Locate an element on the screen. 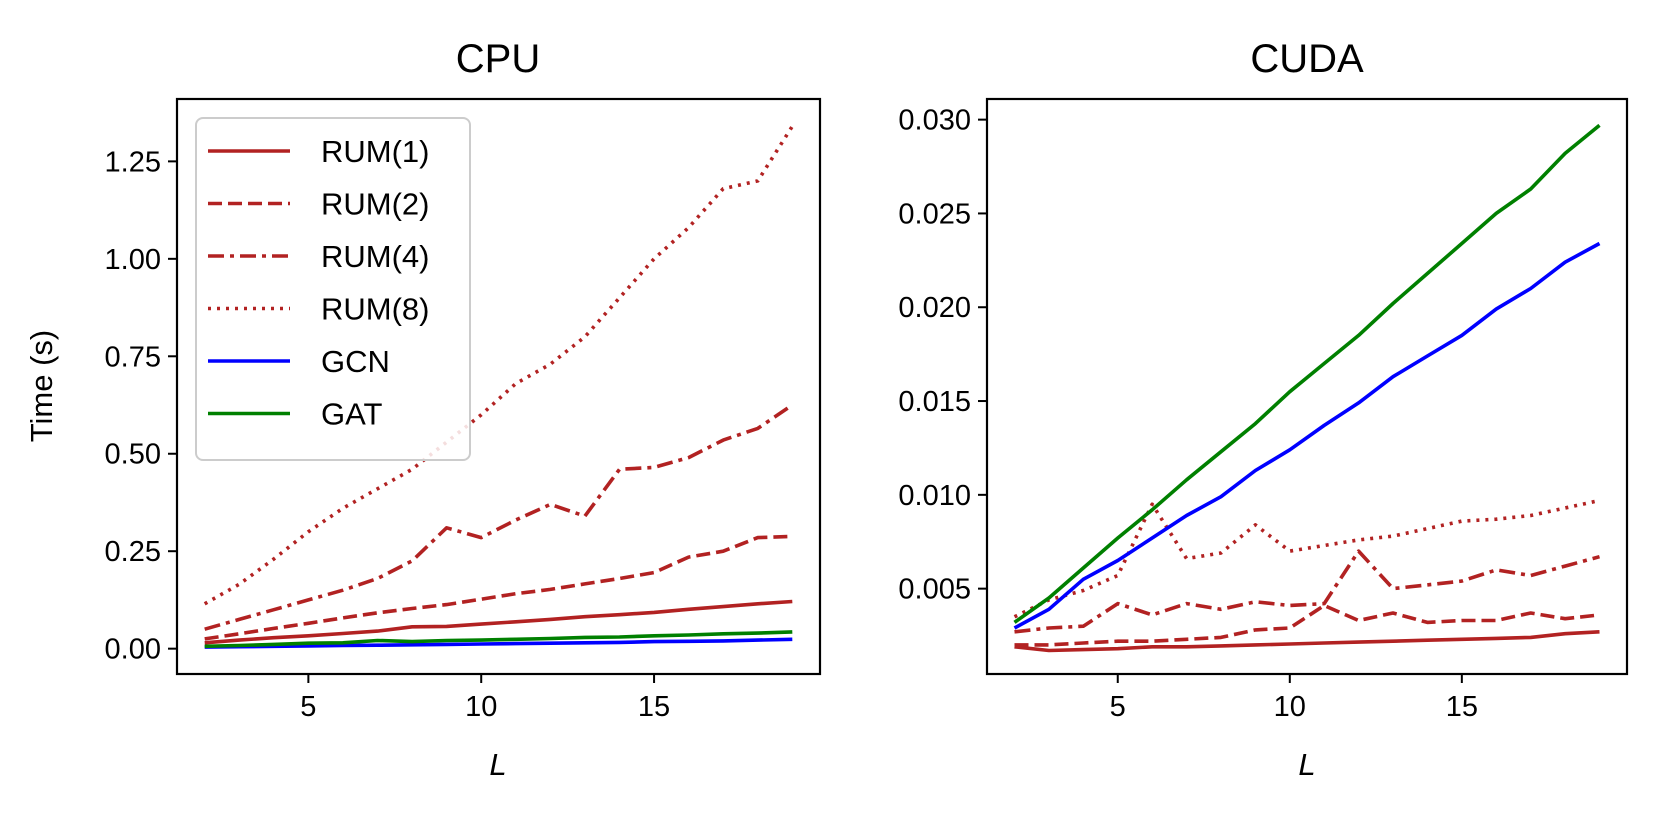 This screenshot has height=830, width=1661. cuda-y-tick-label: 0.020 is located at coordinates (934, 308).